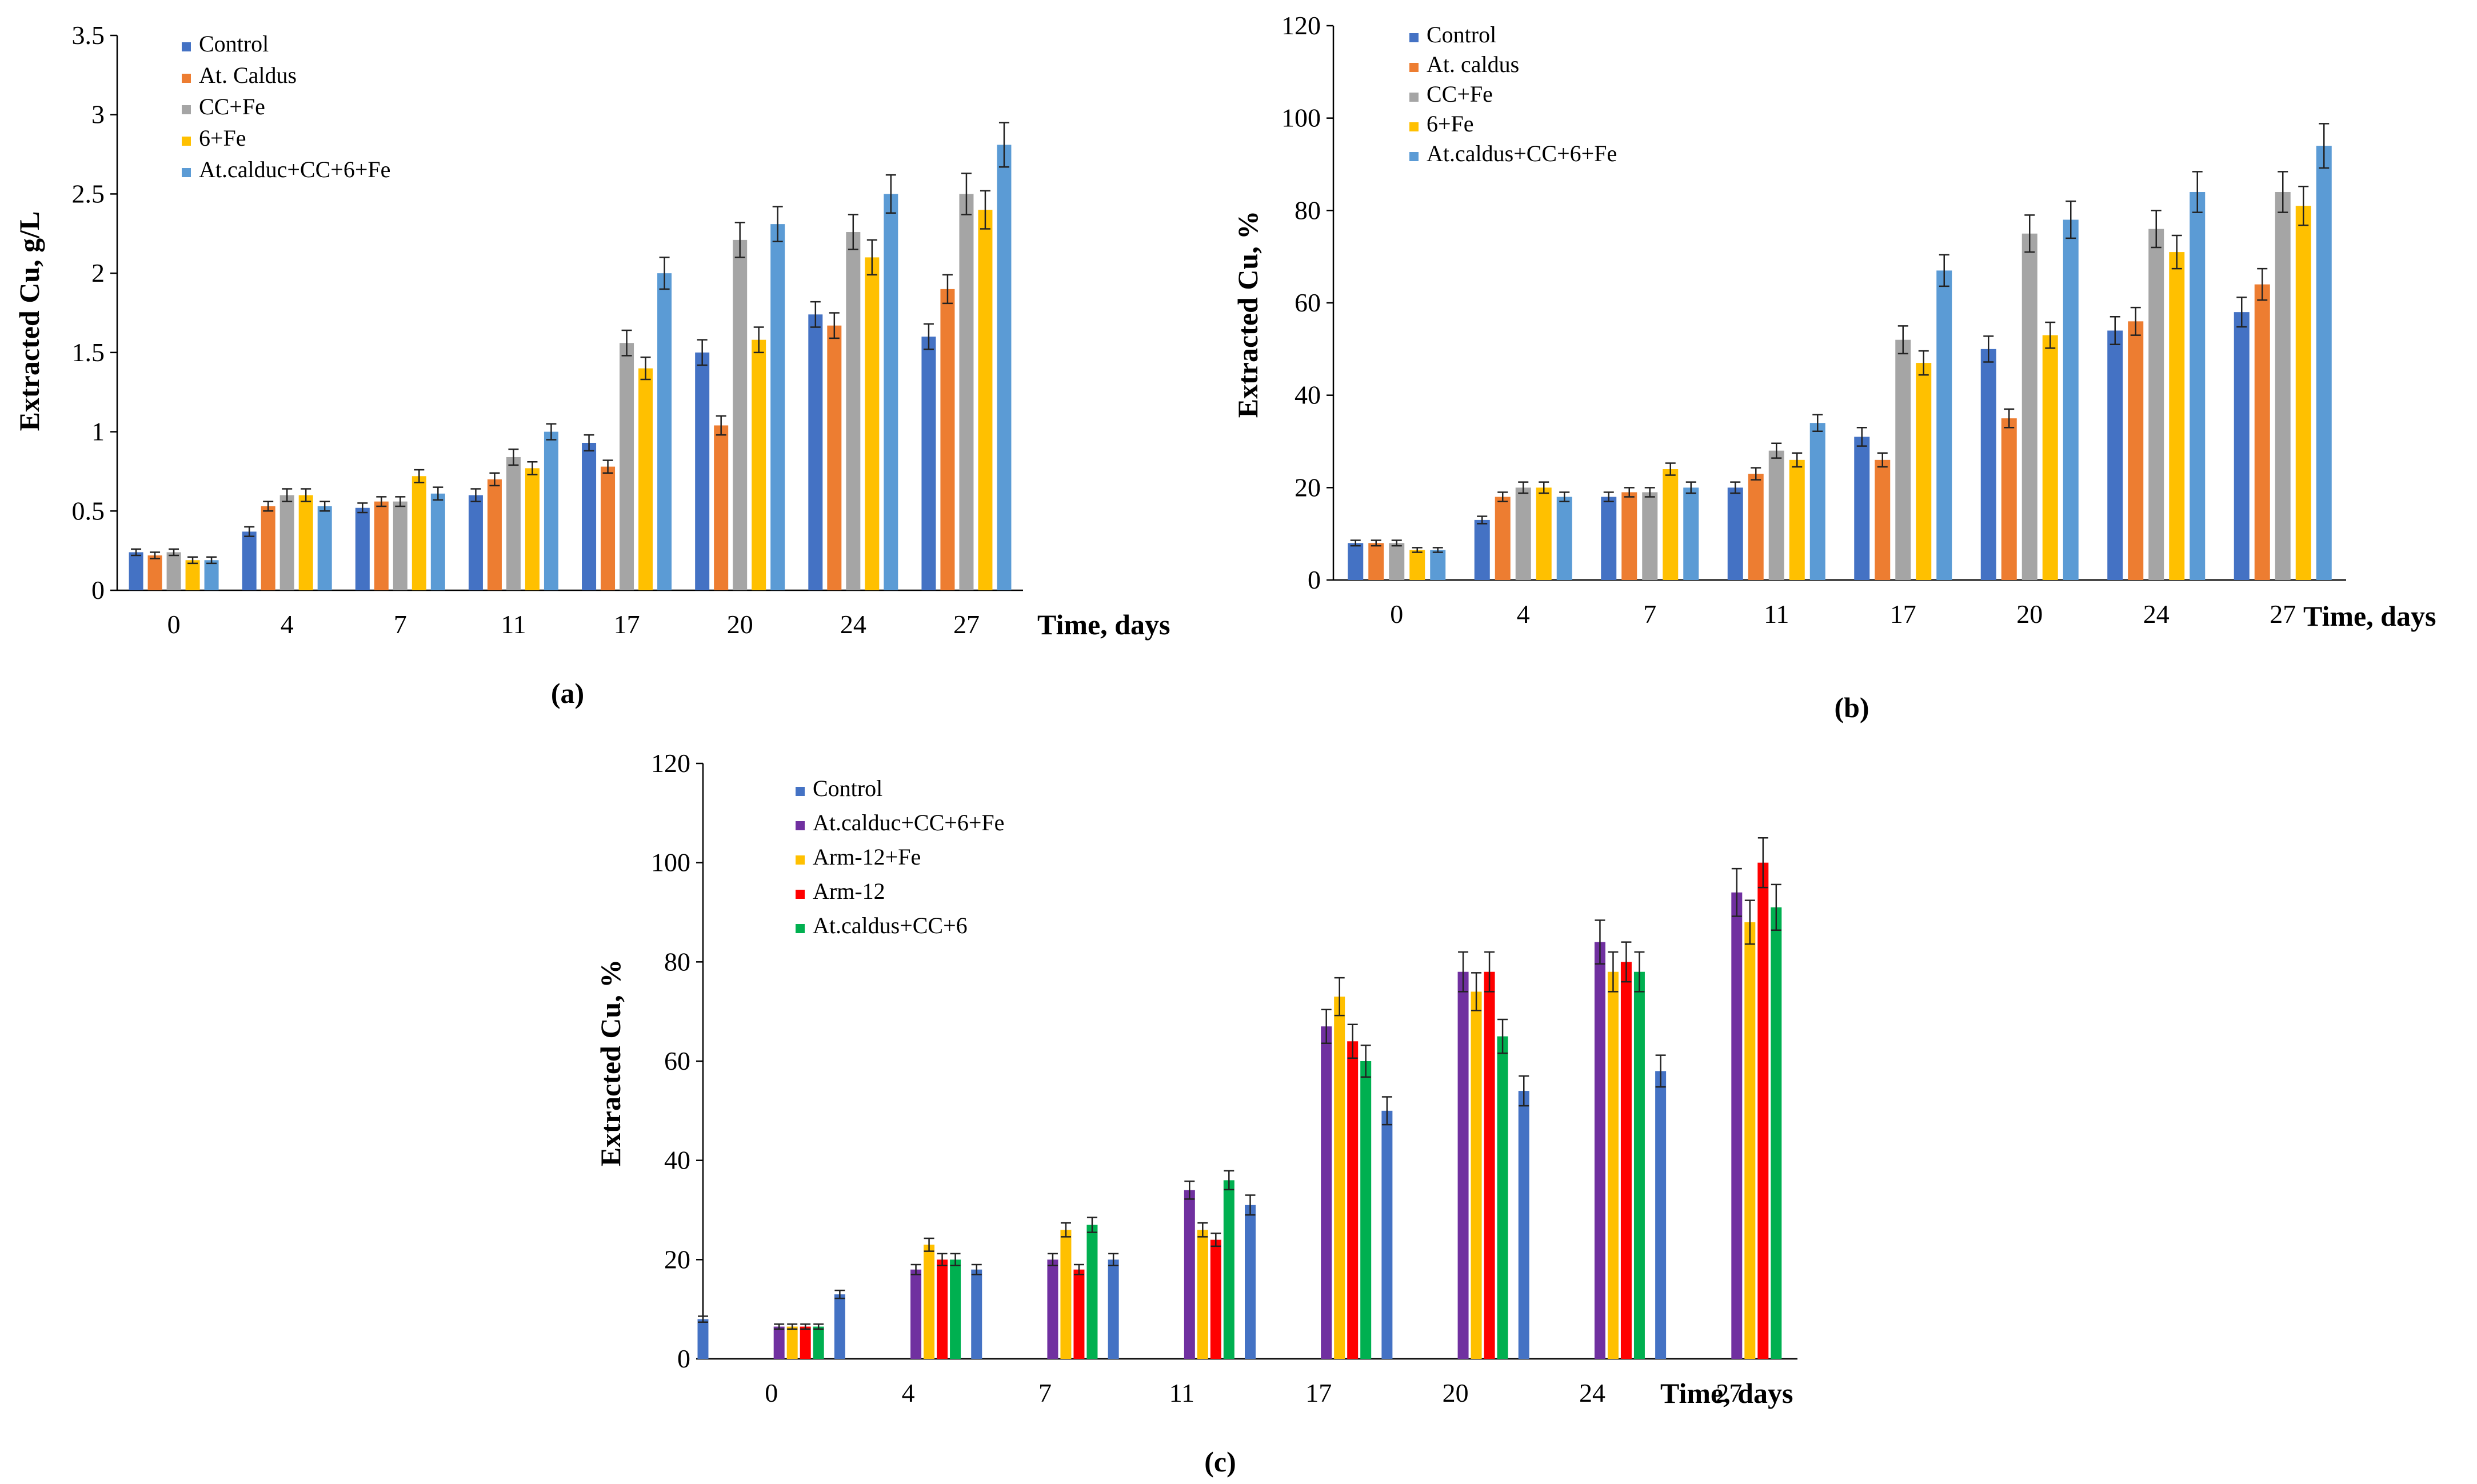  What do you see at coordinates (867, 857) in the screenshot?
I see `legend-label: Arm-12+Fe` at bounding box center [867, 857].